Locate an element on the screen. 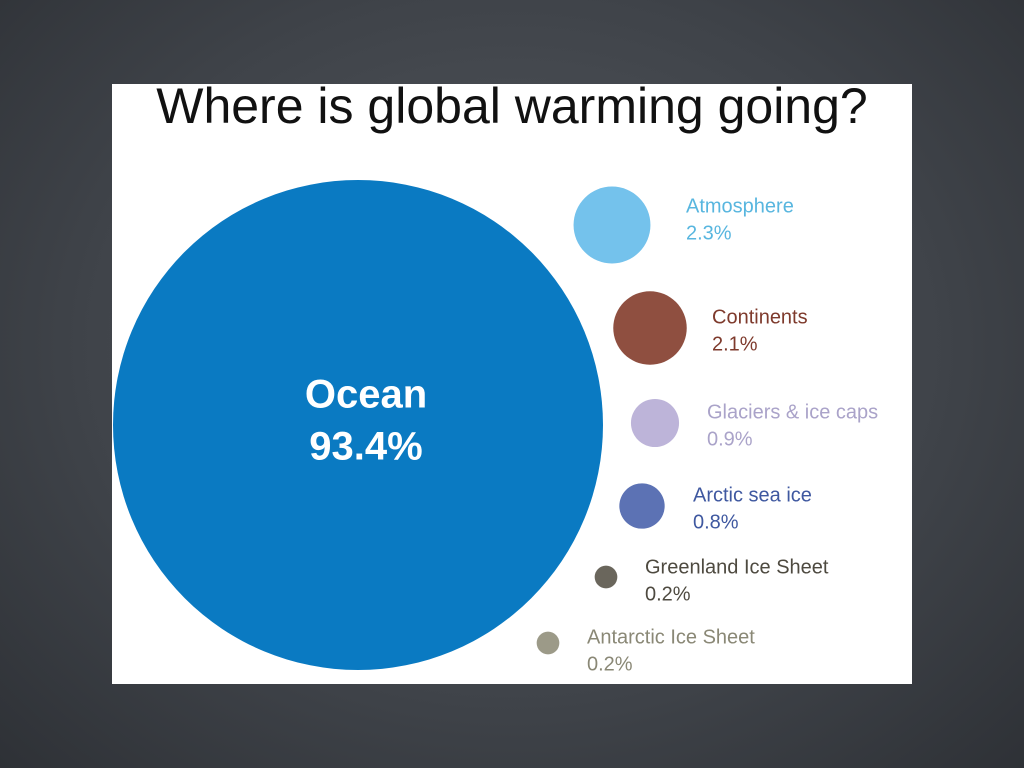  bubble-label: Atmosphere is located at coordinates (740, 206).